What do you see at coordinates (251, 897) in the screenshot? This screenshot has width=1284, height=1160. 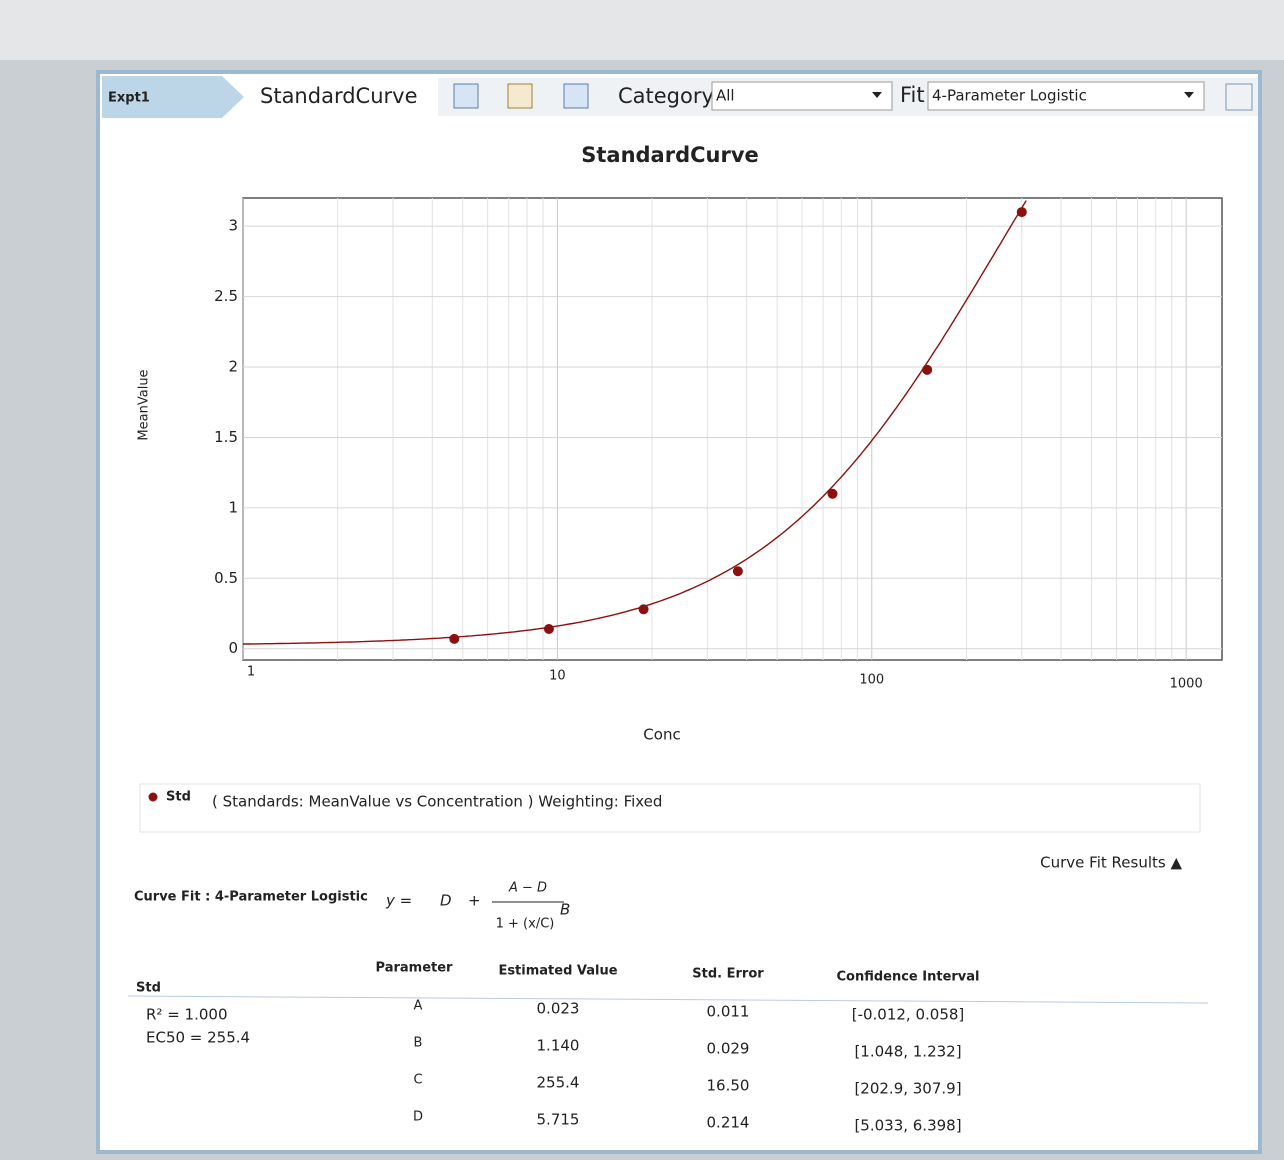 I see `fit-title: Curve Fit : 4-Parameter Logistic` at bounding box center [251, 897].